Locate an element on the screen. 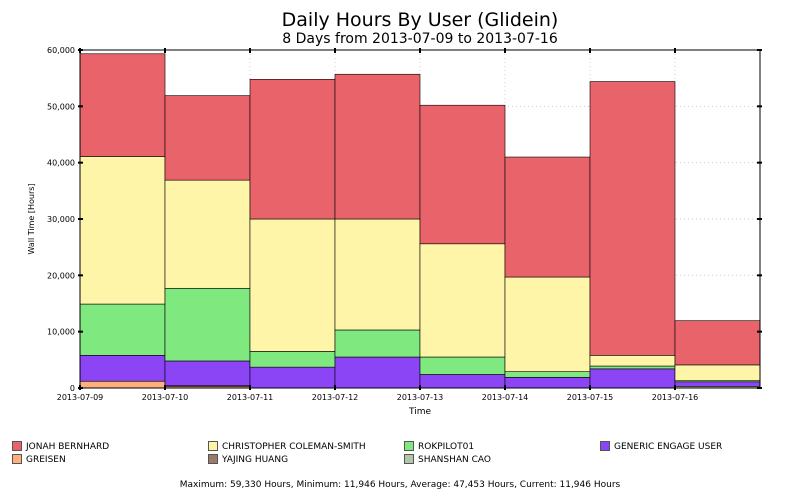 This screenshot has height=500, width=800. legend-label: GENERIC ENGAGE USER is located at coordinates (668, 447).